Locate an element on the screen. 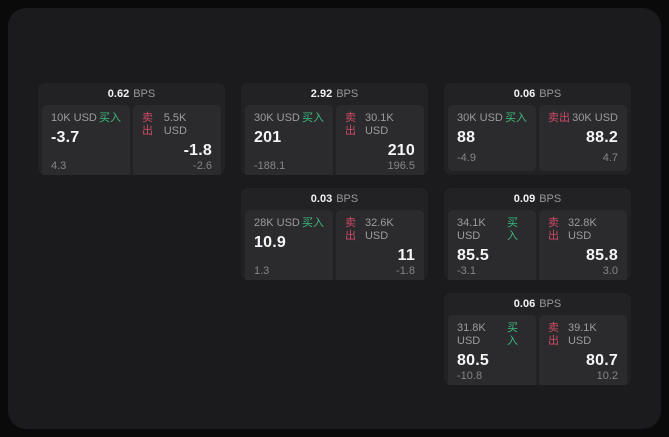 The image size is (669, 437). sell-price: -1.8 is located at coordinates (197, 150).